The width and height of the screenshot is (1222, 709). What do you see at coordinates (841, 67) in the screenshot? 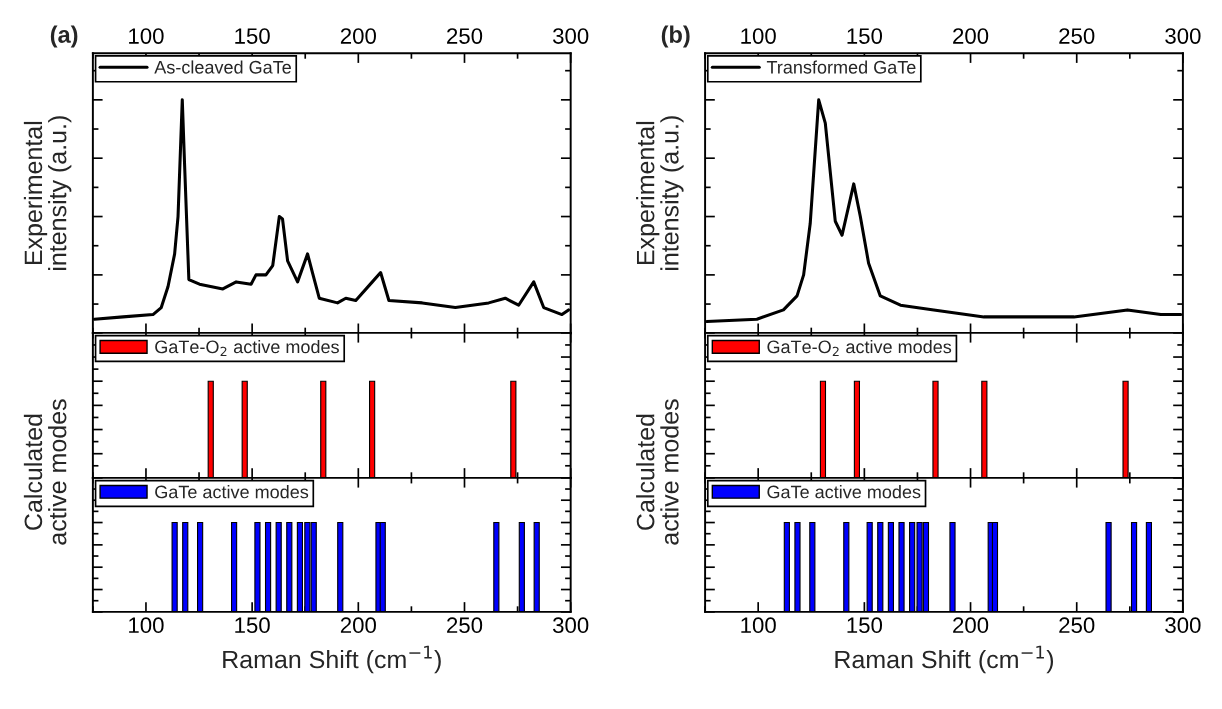
I see `legend-label: Transformed GaTe` at bounding box center [841, 67].